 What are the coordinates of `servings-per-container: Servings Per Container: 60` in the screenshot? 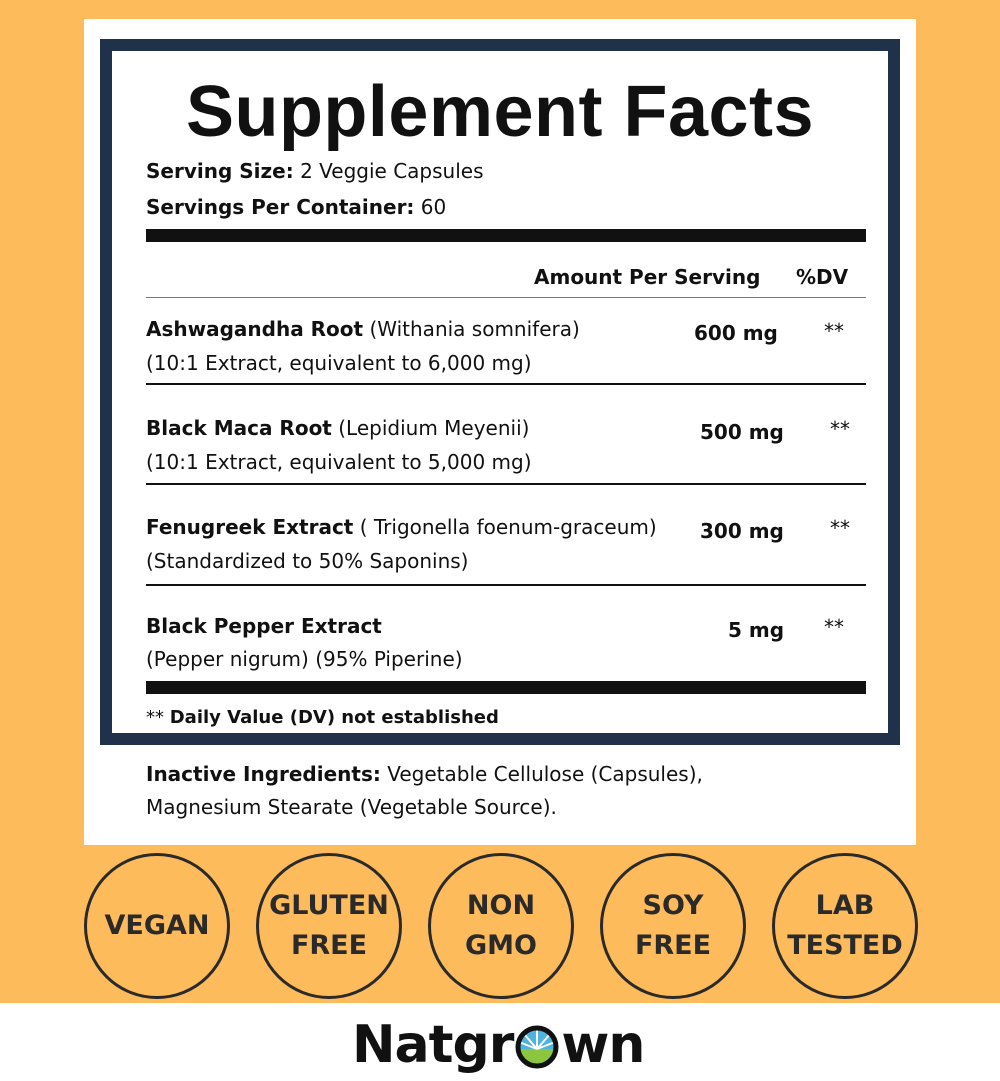 It's located at (296, 207).